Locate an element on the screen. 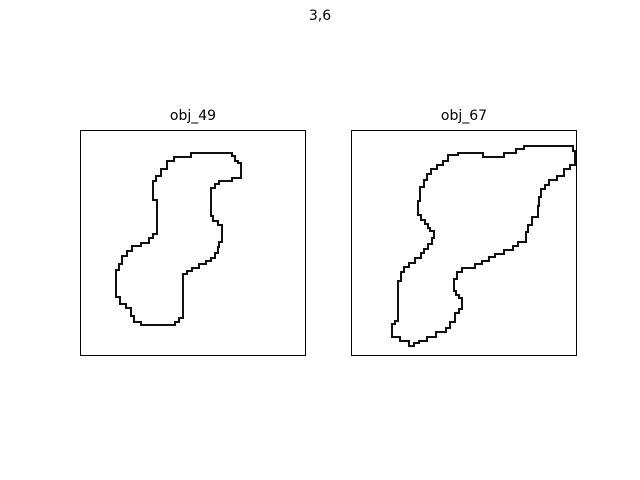 The height and width of the screenshot is (480, 640). panel-title-left: obj_49 is located at coordinates (193, 116).